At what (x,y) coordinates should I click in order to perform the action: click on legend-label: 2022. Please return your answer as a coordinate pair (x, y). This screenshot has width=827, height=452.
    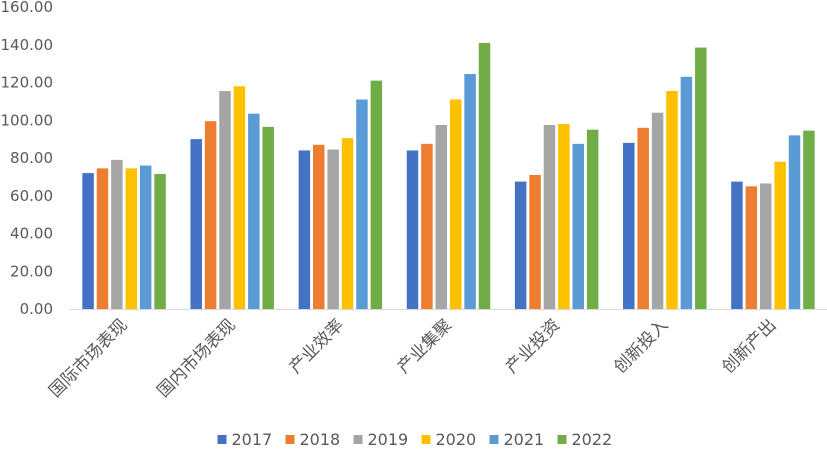
    Looking at the image, I should click on (592, 439).